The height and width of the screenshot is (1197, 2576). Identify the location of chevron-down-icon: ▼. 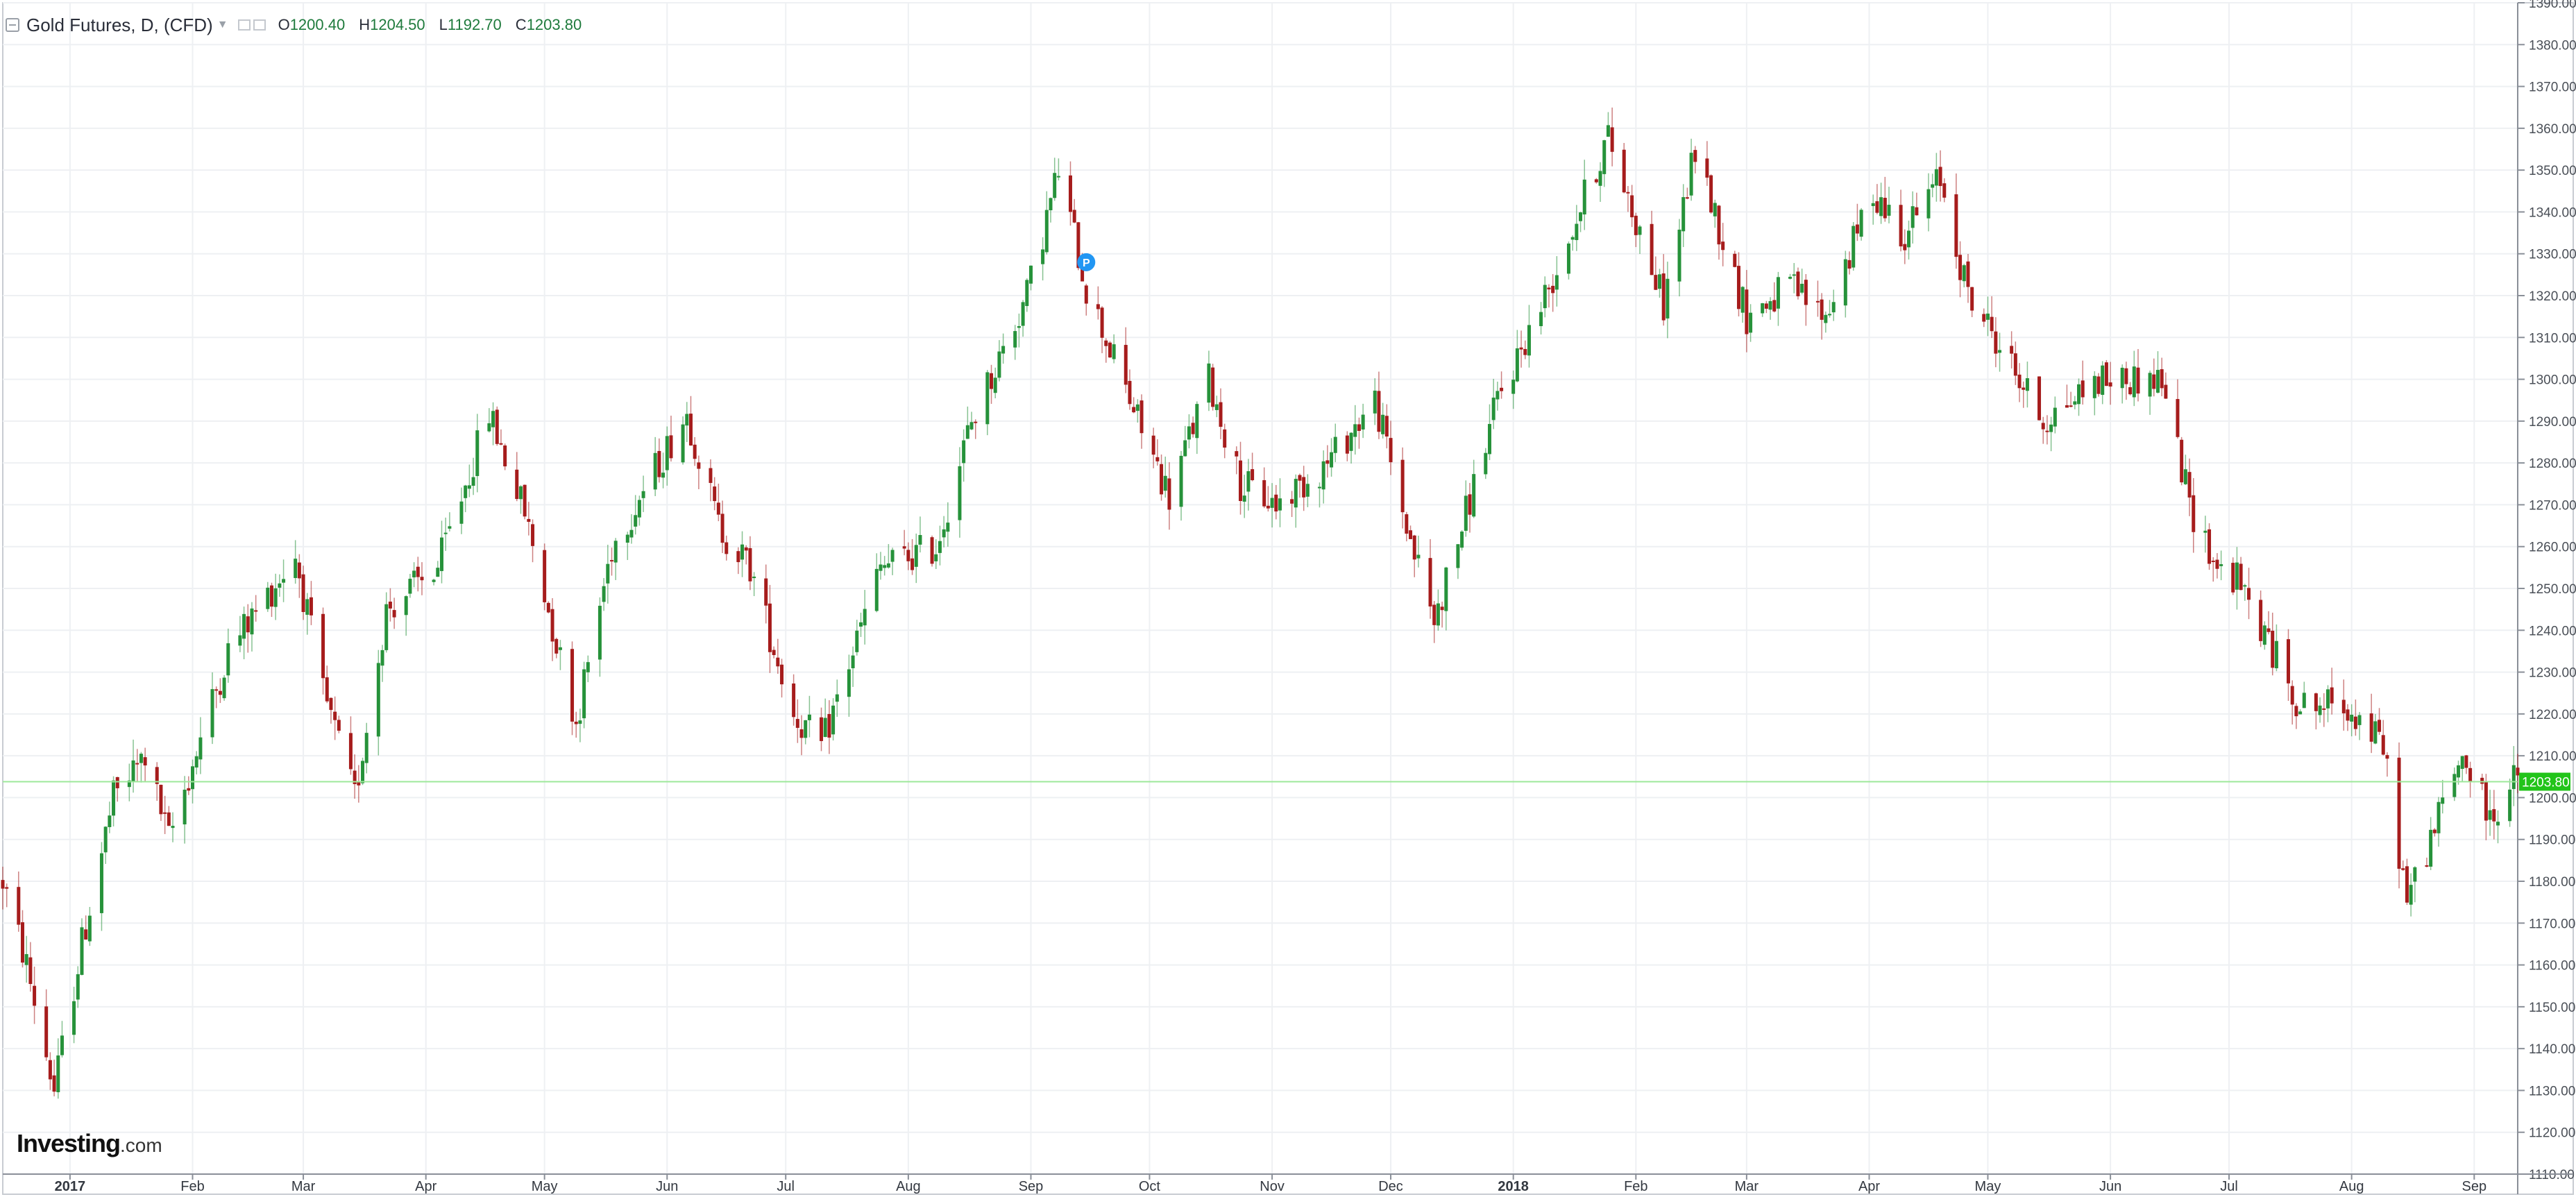
(222, 25).